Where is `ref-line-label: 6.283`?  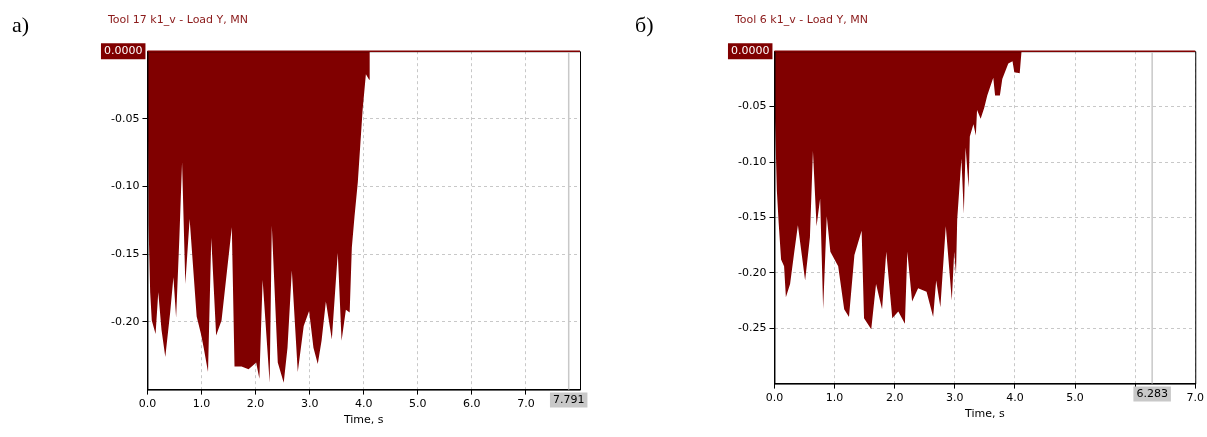 ref-line-label: 6.283 is located at coordinates (1152, 394).